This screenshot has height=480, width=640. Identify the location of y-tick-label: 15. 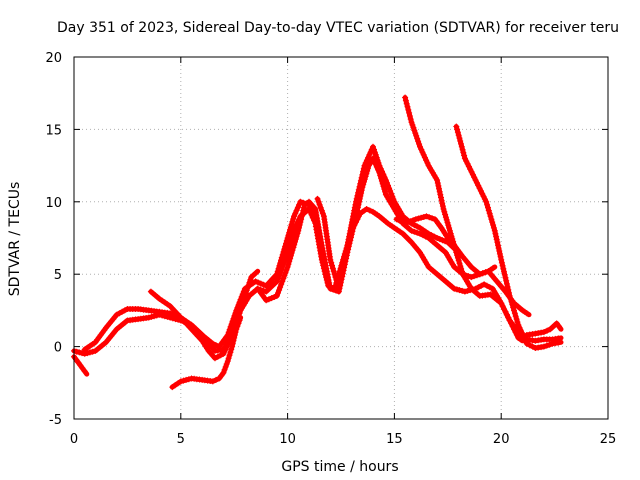
(53, 130).